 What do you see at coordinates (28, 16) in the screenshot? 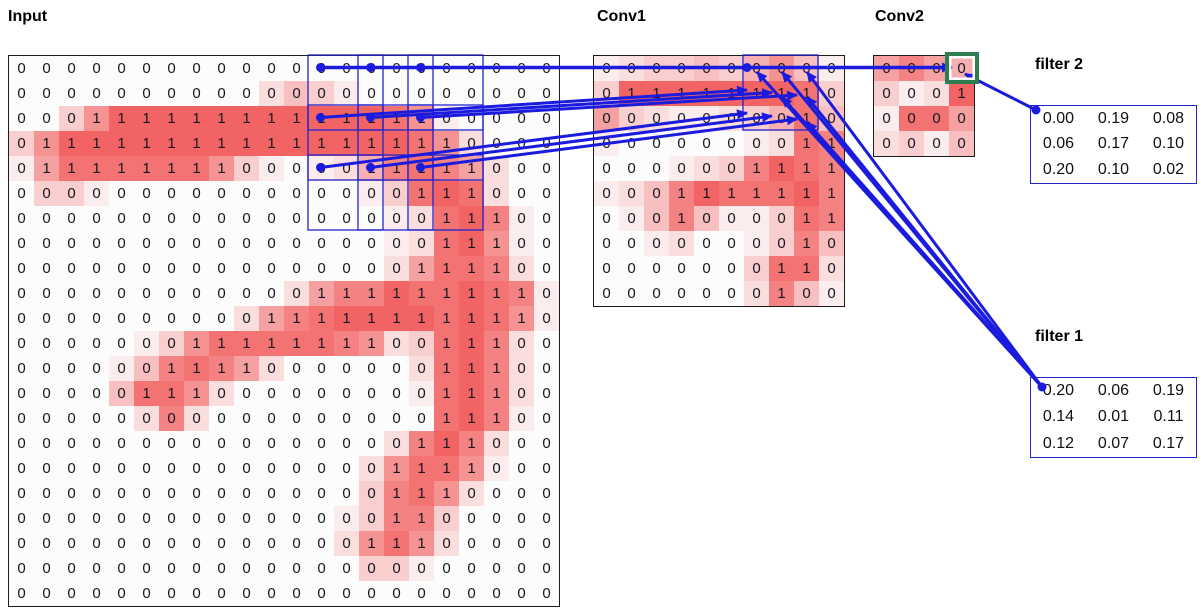
I see `input-label: Input` at bounding box center [28, 16].